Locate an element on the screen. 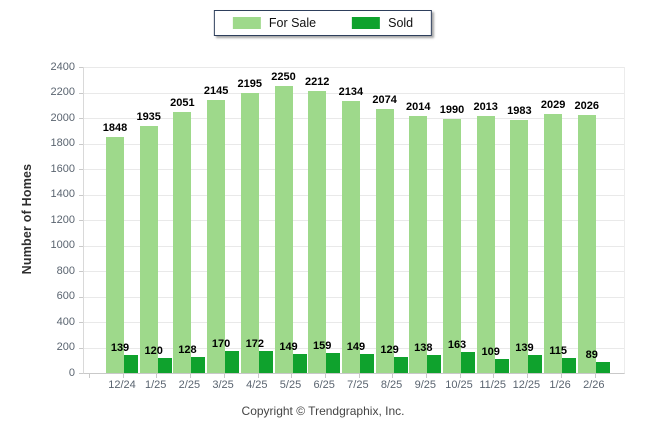 This screenshot has width=646, height=434. x-category-label: 10/25 is located at coordinates (459, 385).